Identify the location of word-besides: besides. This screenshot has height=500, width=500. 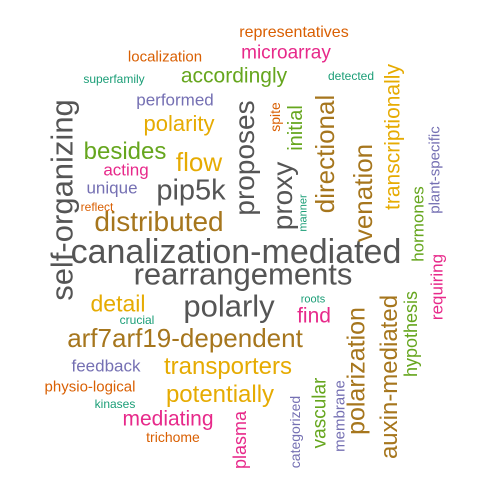
(125, 151).